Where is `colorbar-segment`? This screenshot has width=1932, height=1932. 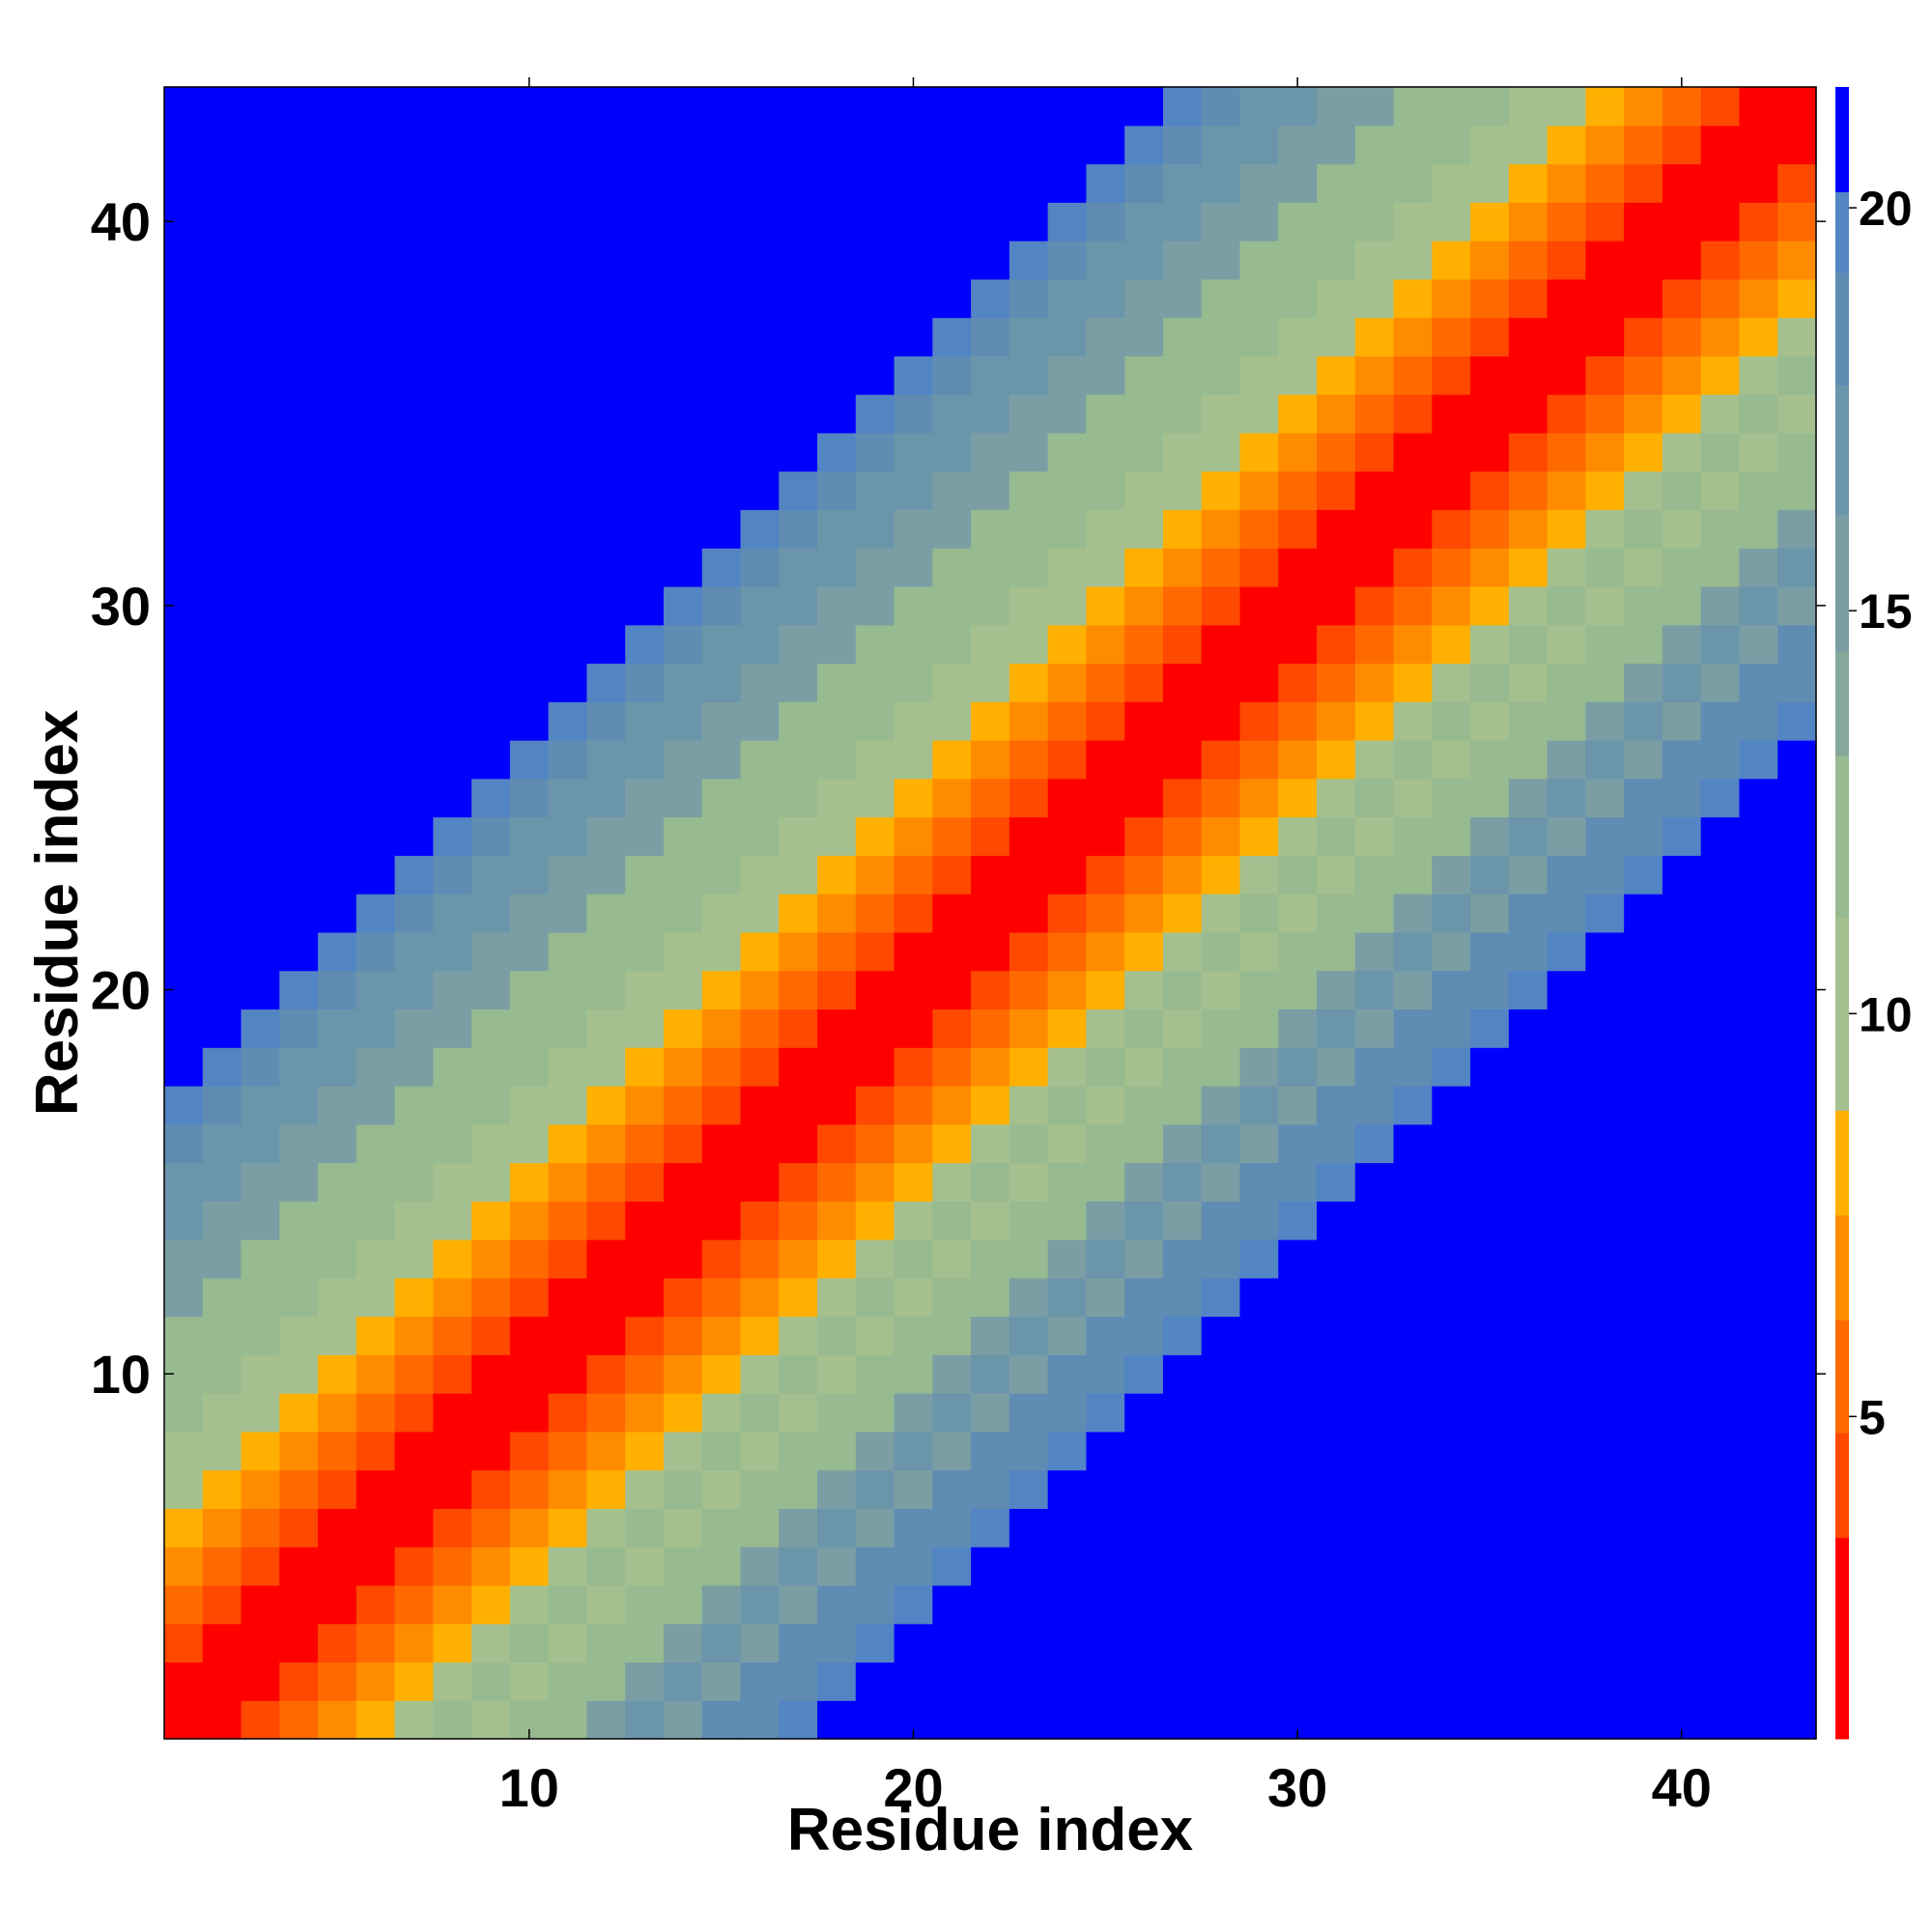 colorbar-segment is located at coordinates (1842, 139).